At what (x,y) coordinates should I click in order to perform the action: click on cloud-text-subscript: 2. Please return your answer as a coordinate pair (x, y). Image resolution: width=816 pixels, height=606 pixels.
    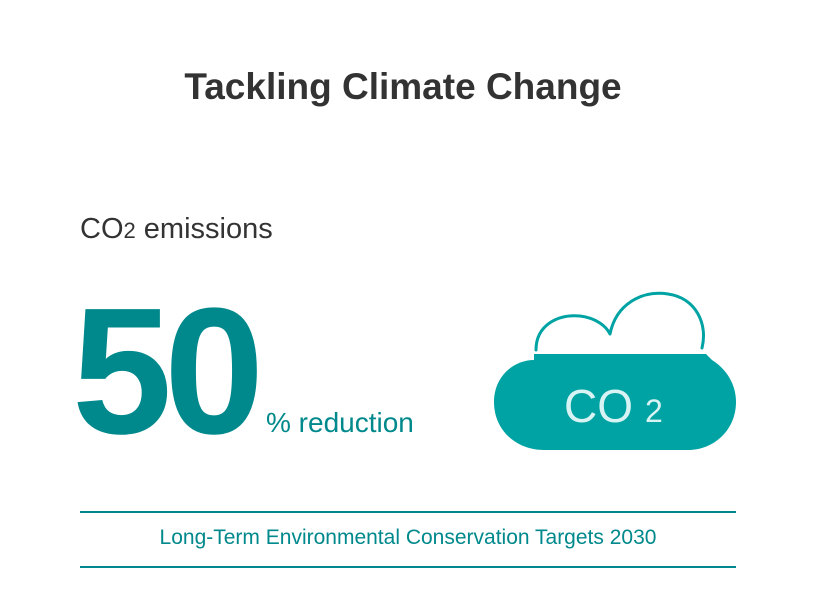
    Looking at the image, I should click on (654, 411).